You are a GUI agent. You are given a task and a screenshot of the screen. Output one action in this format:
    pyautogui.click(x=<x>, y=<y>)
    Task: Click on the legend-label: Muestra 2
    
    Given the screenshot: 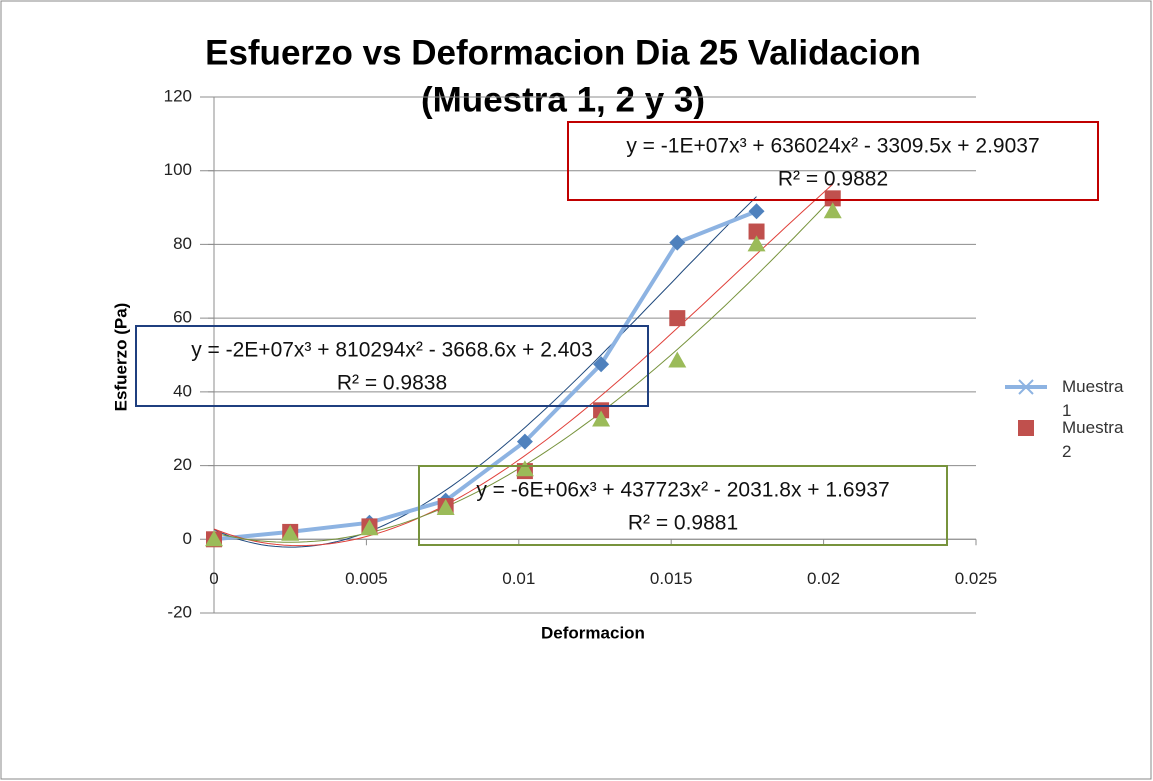 What is the action you would take?
    pyautogui.click(x=1093, y=439)
    